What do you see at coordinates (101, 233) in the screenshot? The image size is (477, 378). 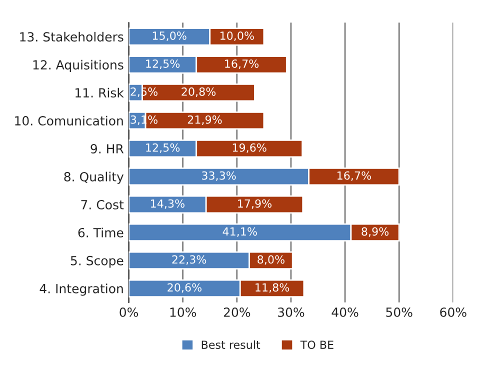 I see `y-tick-label: 6. Time` at bounding box center [101, 233].